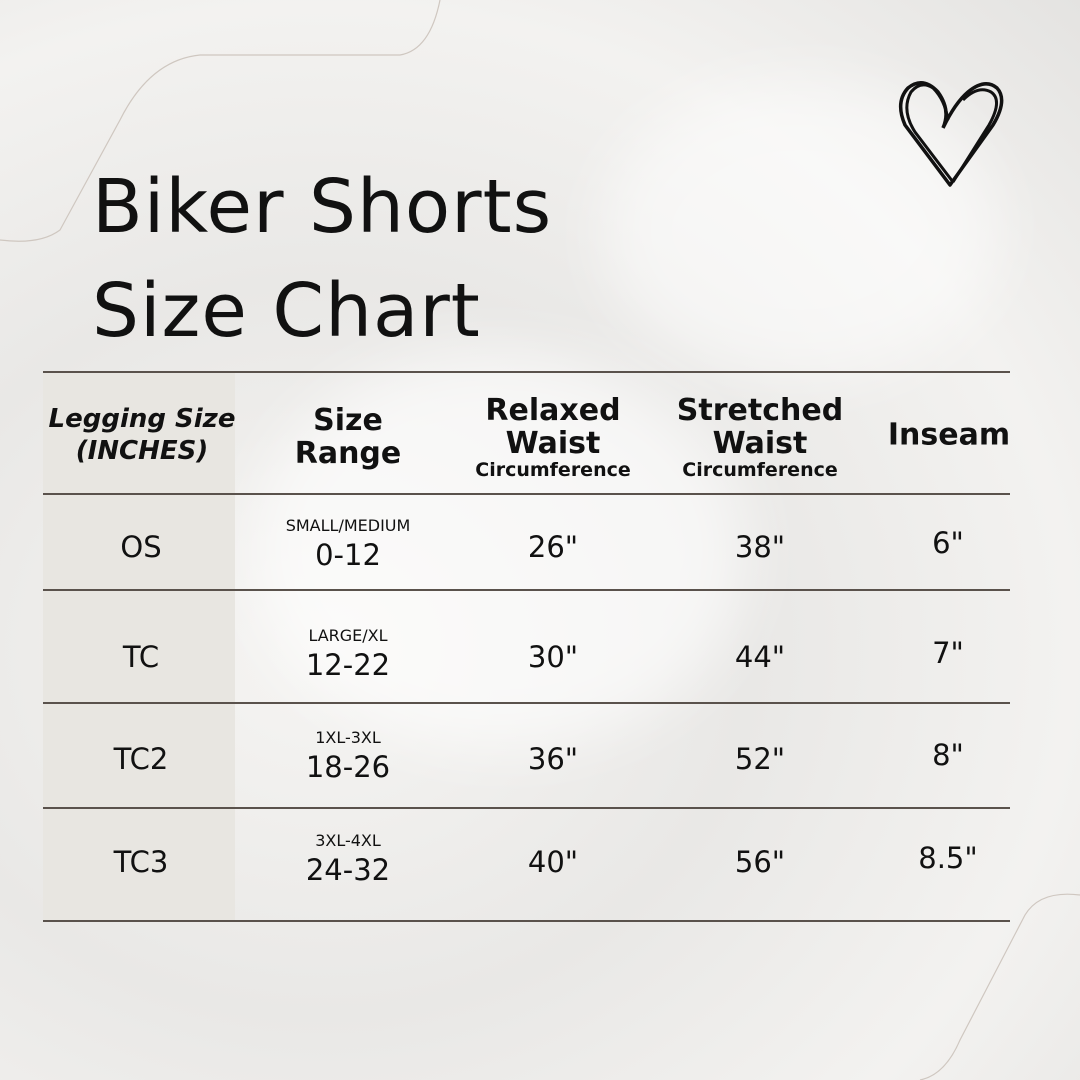 The image size is (1080, 1080). I want to click on range-label: 3XL-4XL, so click(348, 840).